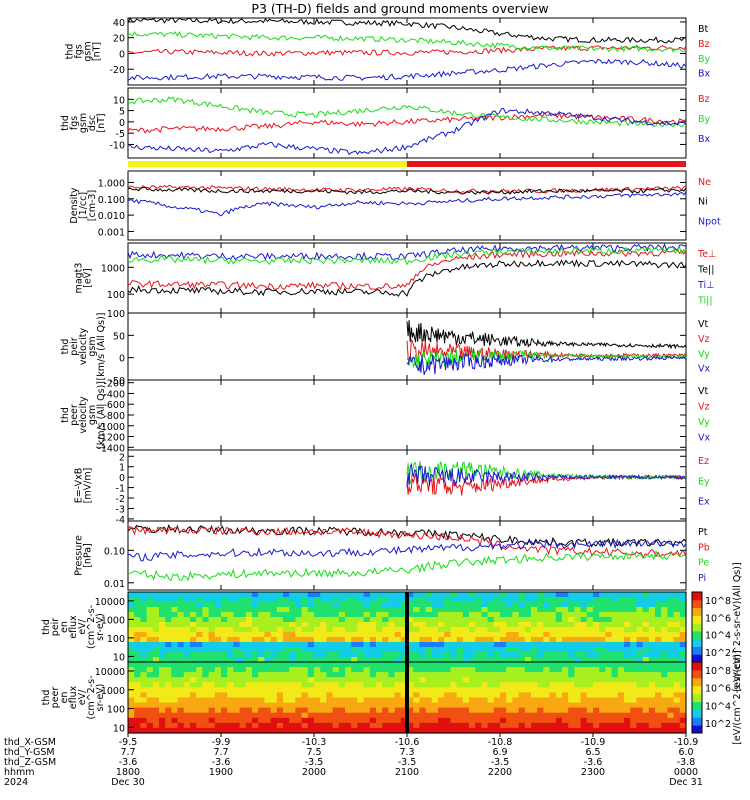 The height and width of the screenshot is (800, 750). Describe the element at coordinates (70, 52) in the screenshot. I see `y-axis-label-line: thd` at that location.